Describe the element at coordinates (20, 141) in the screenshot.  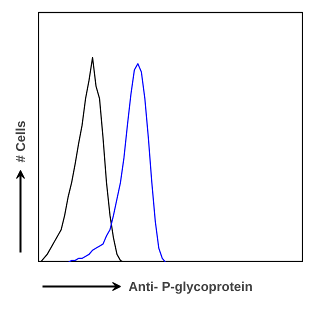
I see `y-axis-title: # Cells` at that location.